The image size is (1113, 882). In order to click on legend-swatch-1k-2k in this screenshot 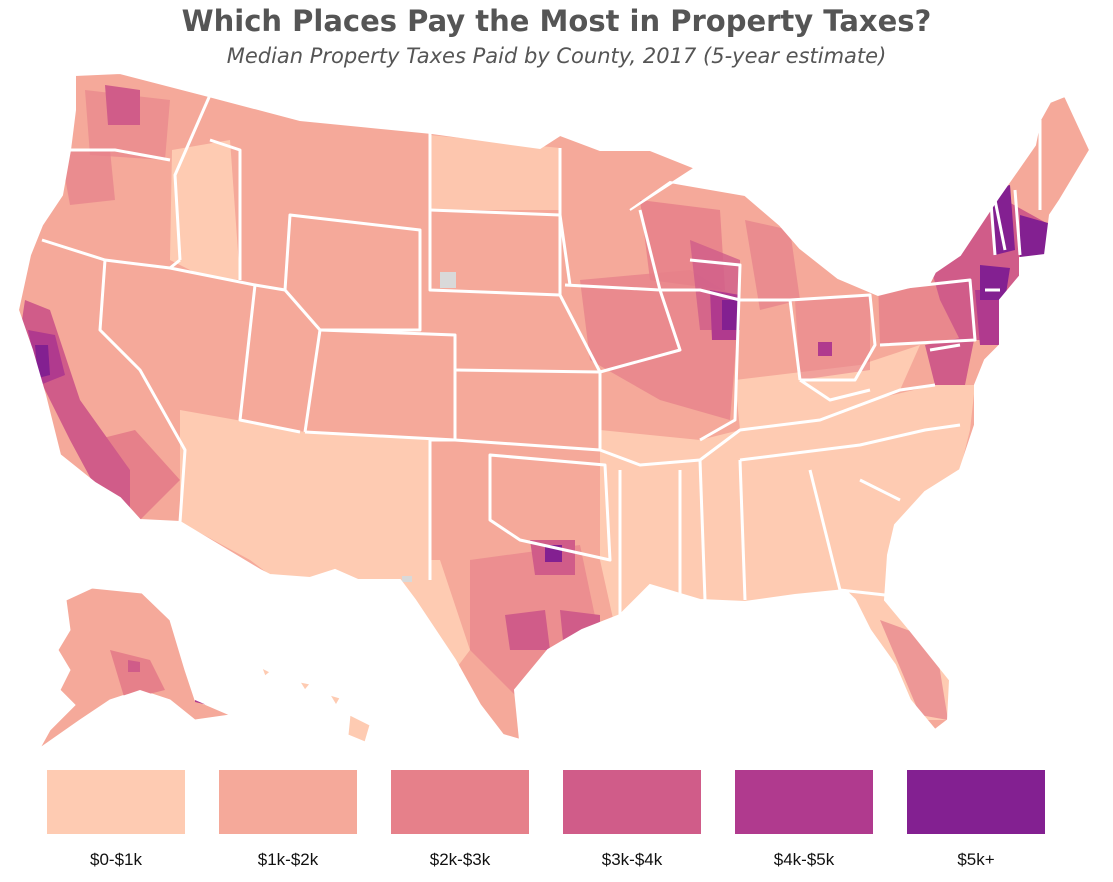, I will do `click(288, 802)`.